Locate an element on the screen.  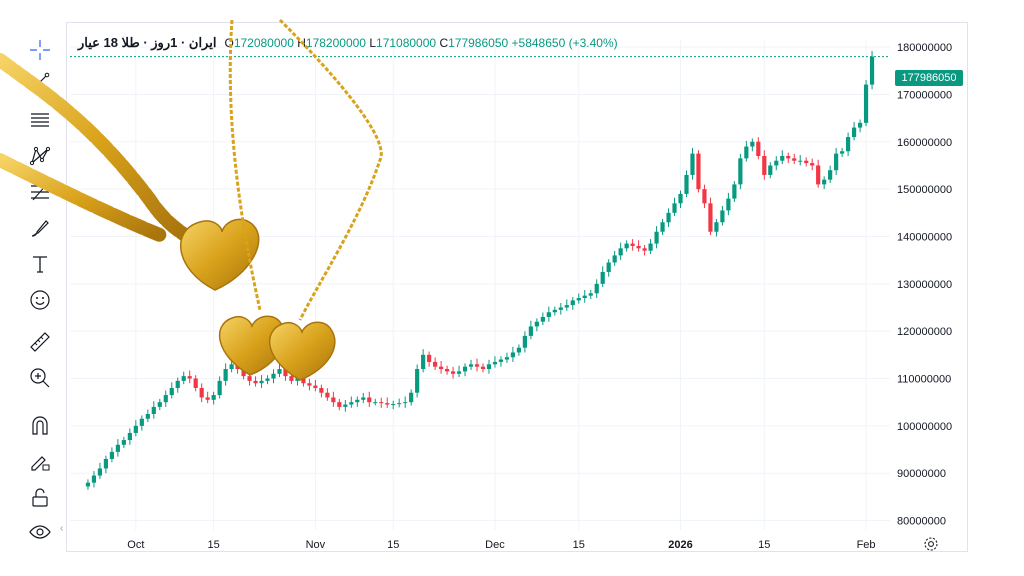
unlock-tool is located at coordinates (40, 498).